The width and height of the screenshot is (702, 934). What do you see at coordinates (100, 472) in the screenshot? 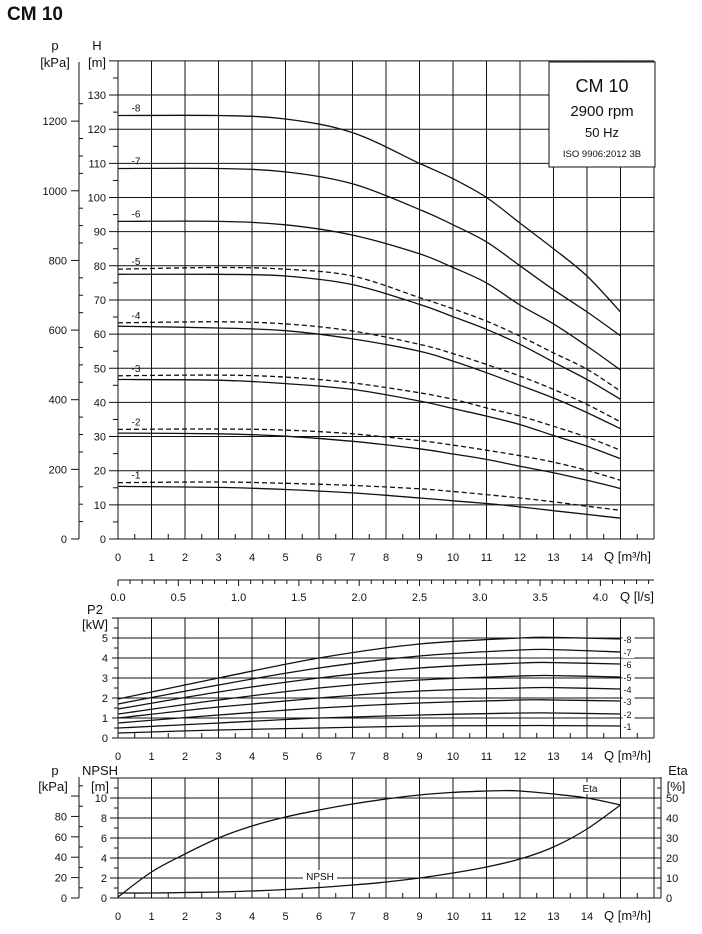
I see `y-tick-label: 20` at bounding box center [100, 472].